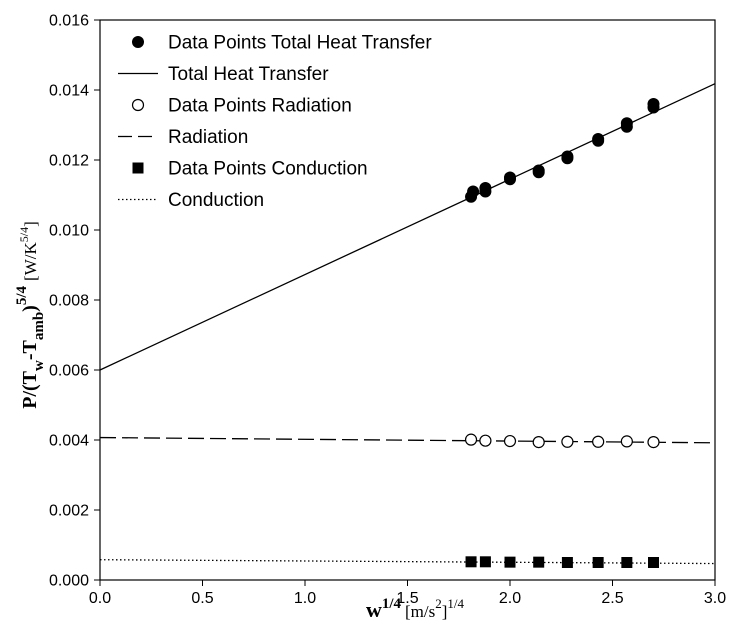 The width and height of the screenshot is (734, 631). I want to click on y-tick-label: 0.008, so click(69, 301).